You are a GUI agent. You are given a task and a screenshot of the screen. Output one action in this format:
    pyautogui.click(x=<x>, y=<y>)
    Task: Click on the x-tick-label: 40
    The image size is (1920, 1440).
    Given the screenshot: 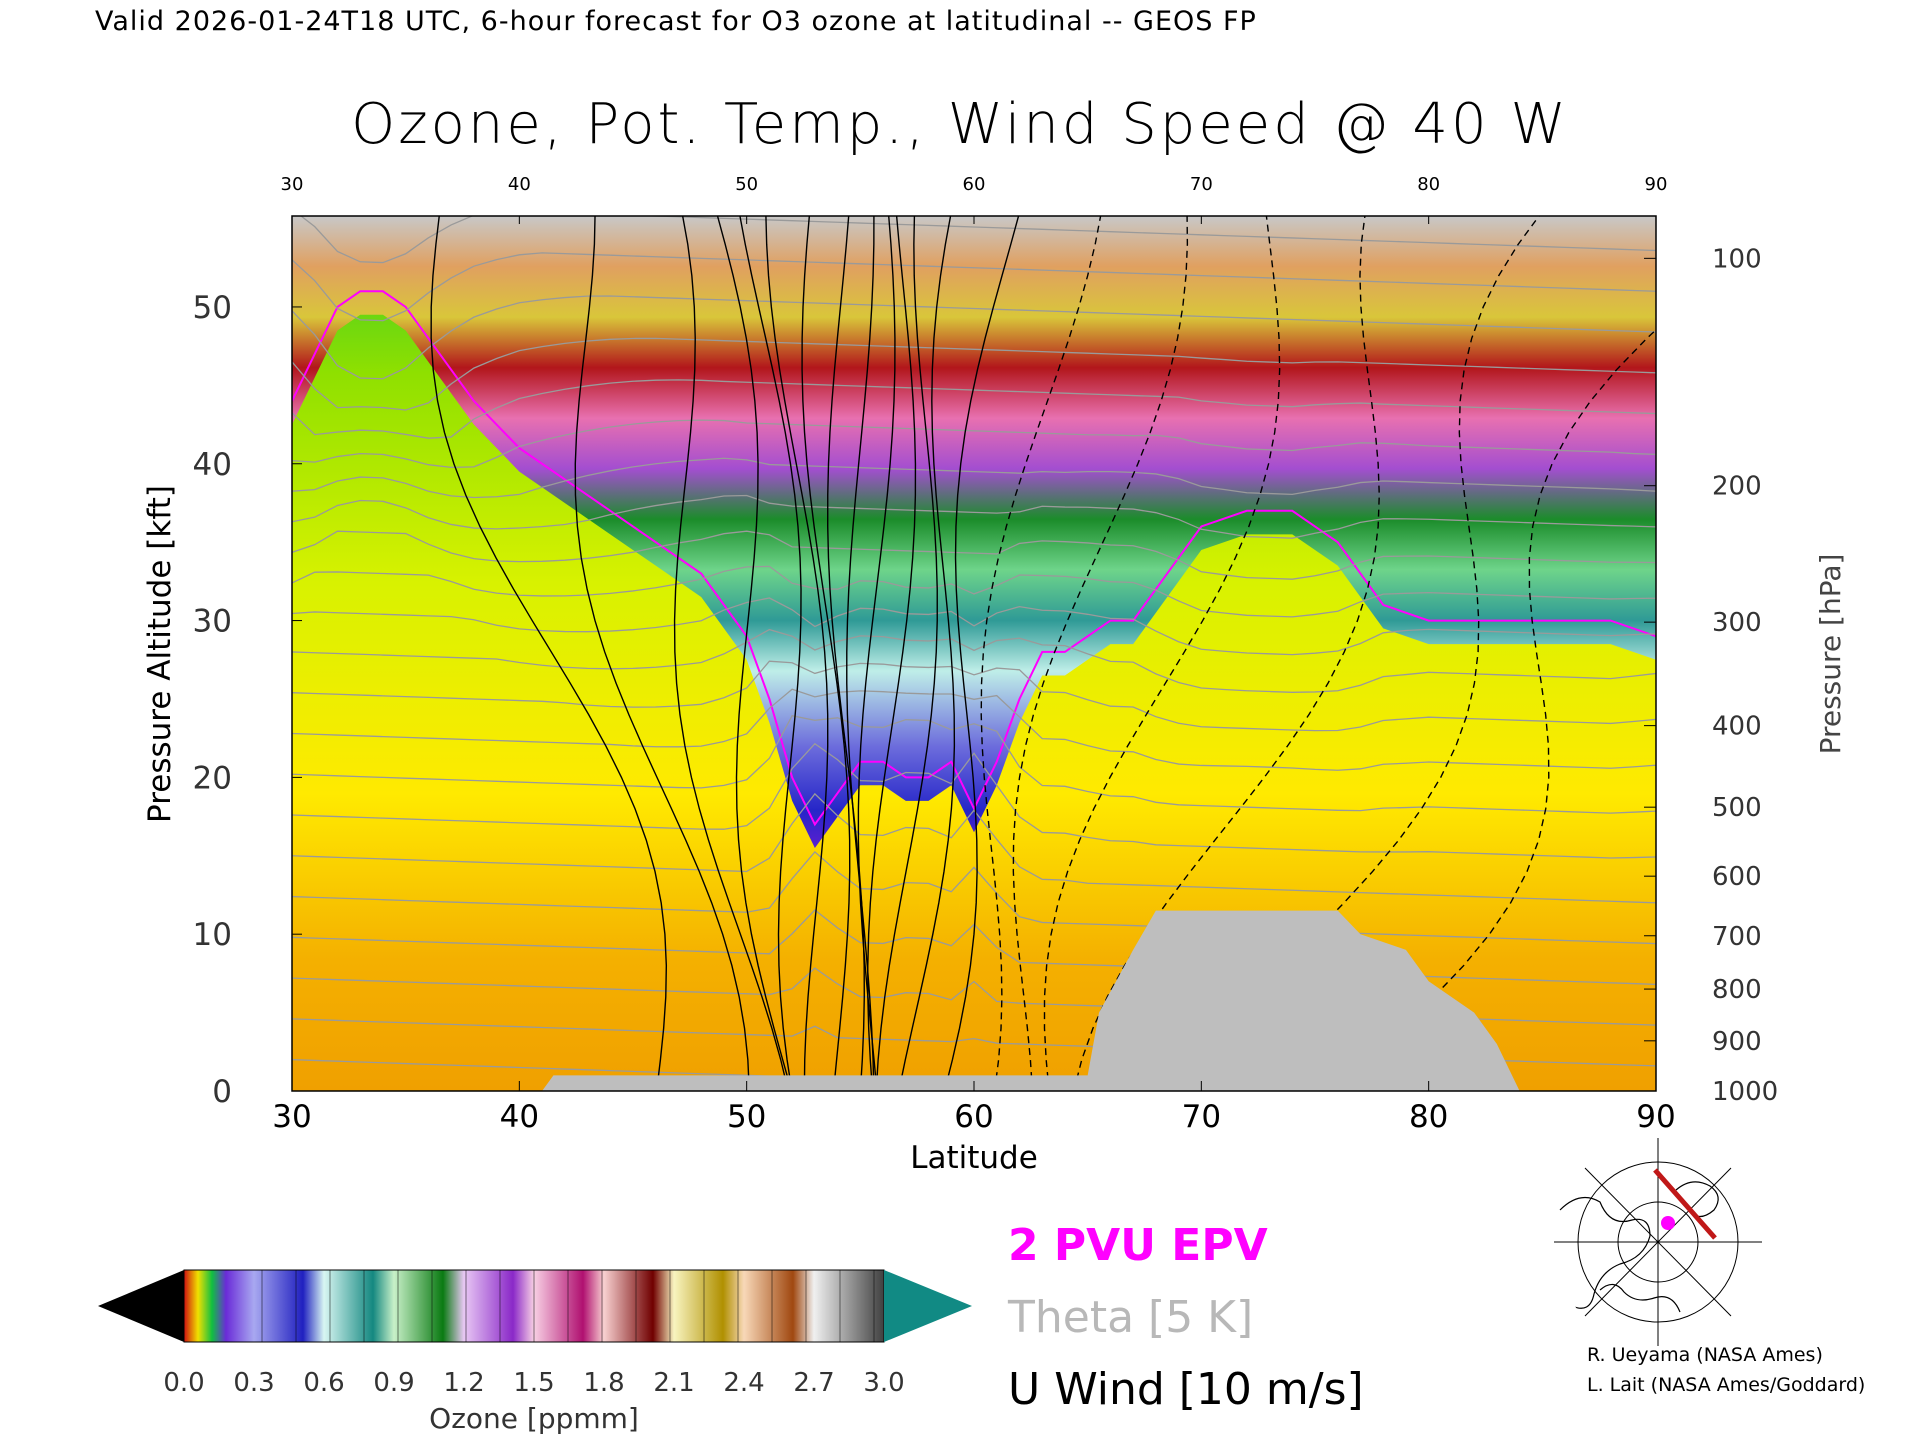 What is the action you would take?
    pyautogui.click(x=519, y=1117)
    